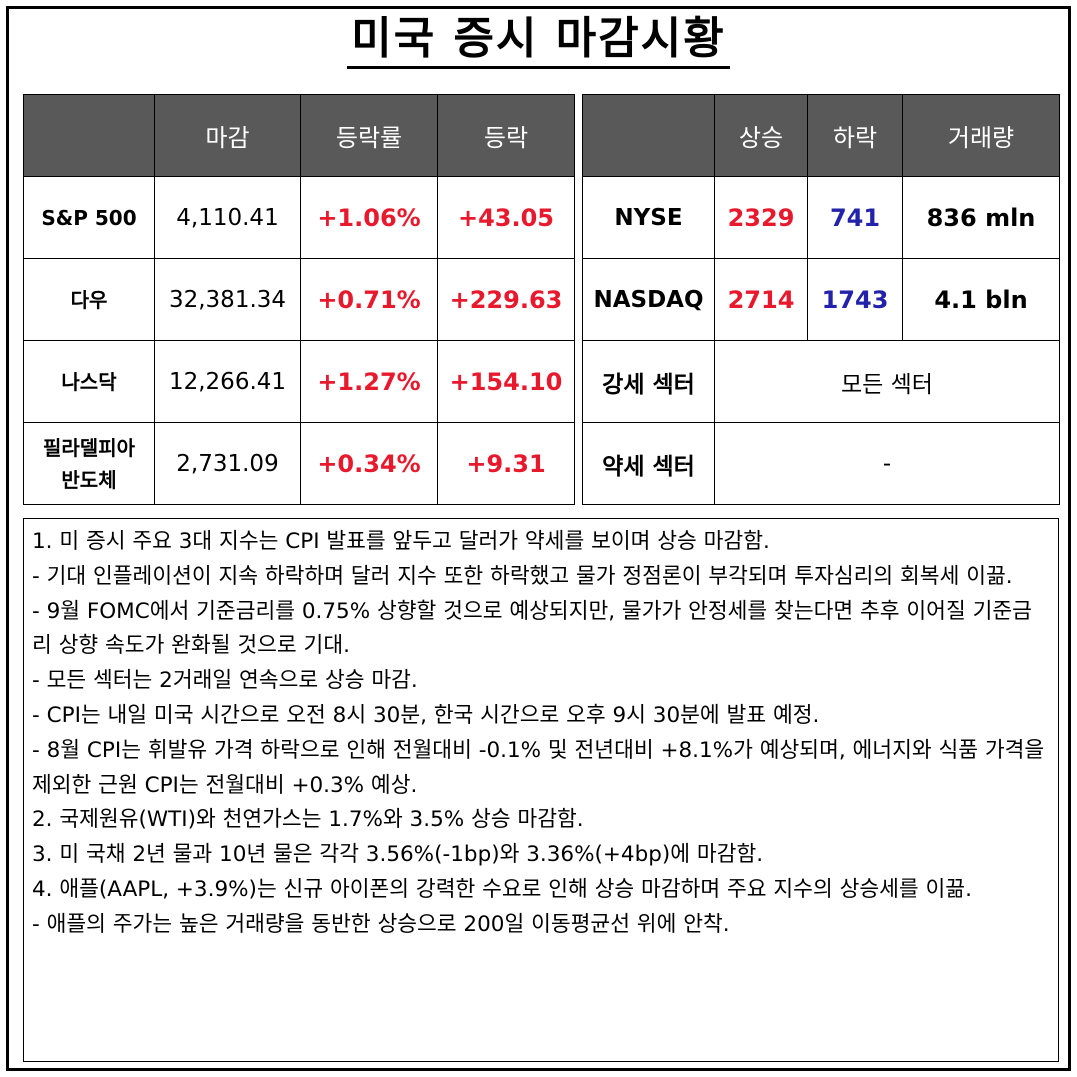  What do you see at coordinates (761, 299) in the screenshot?
I see `advancers: 2714` at bounding box center [761, 299].